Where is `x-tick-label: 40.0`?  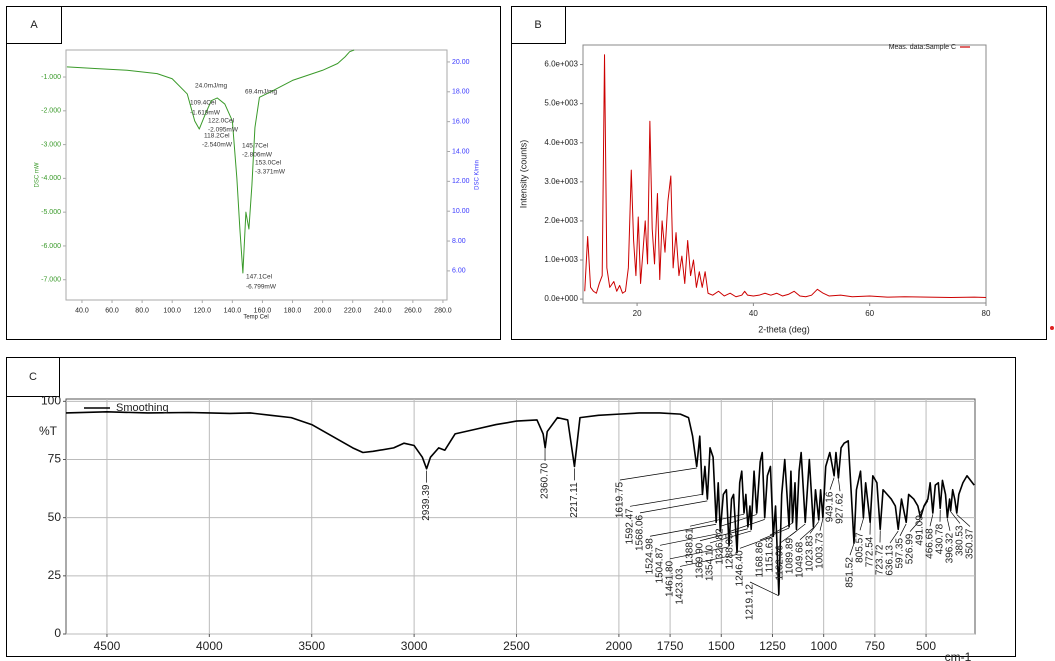
x-tick-label: 40.0 is located at coordinates (82, 310).